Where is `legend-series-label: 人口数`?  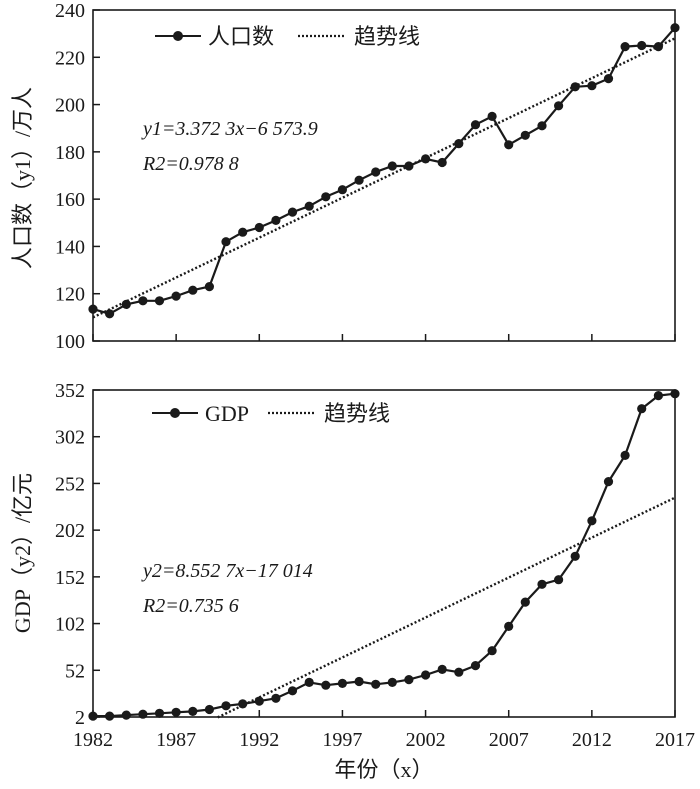 legend-series-label: 人口数 is located at coordinates (241, 36).